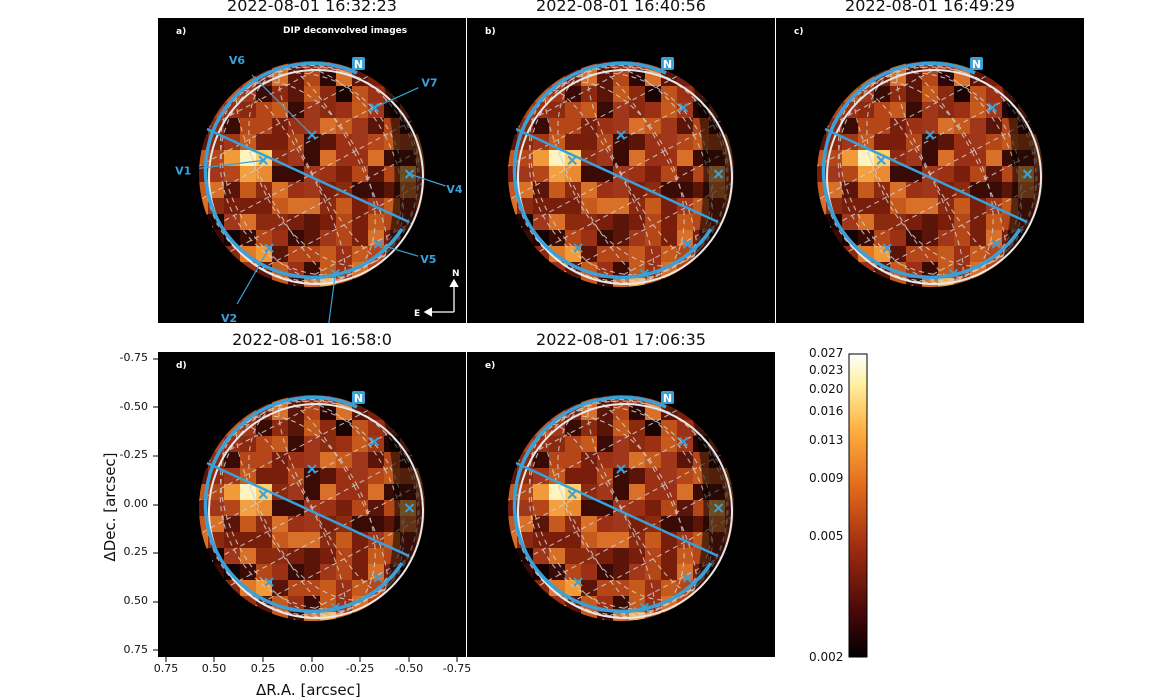 The height and width of the screenshot is (700, 1160). What do you see at coordinates (826, 389) in the screenshot?
I see `colorbar-tick: 0.020` at bounding box center [826, 389].